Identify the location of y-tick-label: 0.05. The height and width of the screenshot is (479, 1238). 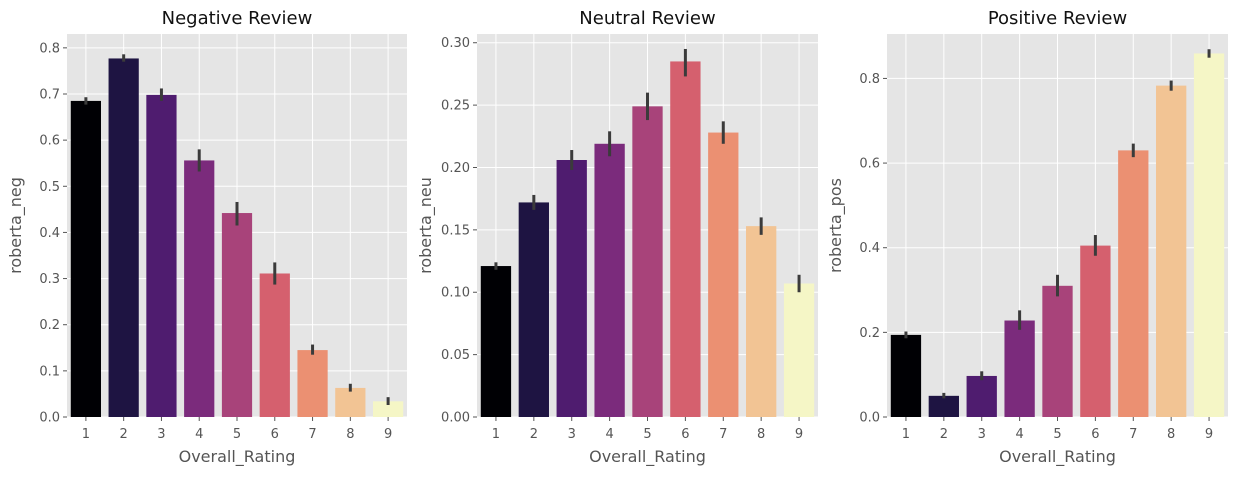
(455, 355).